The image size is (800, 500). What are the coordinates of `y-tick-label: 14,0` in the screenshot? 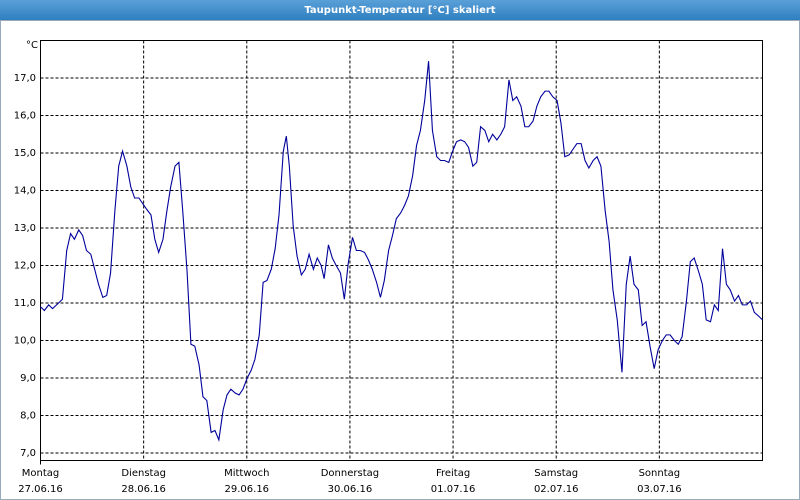 It's located at (25, 191).